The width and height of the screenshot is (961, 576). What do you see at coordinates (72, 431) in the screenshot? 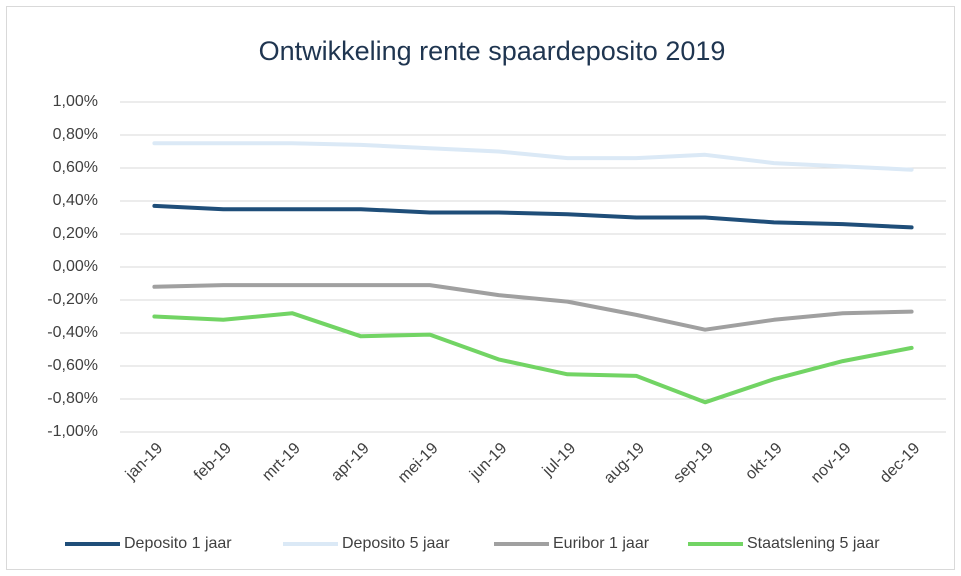
I see `y-tick-label: -1,00%` at bounding box center [72, 431].